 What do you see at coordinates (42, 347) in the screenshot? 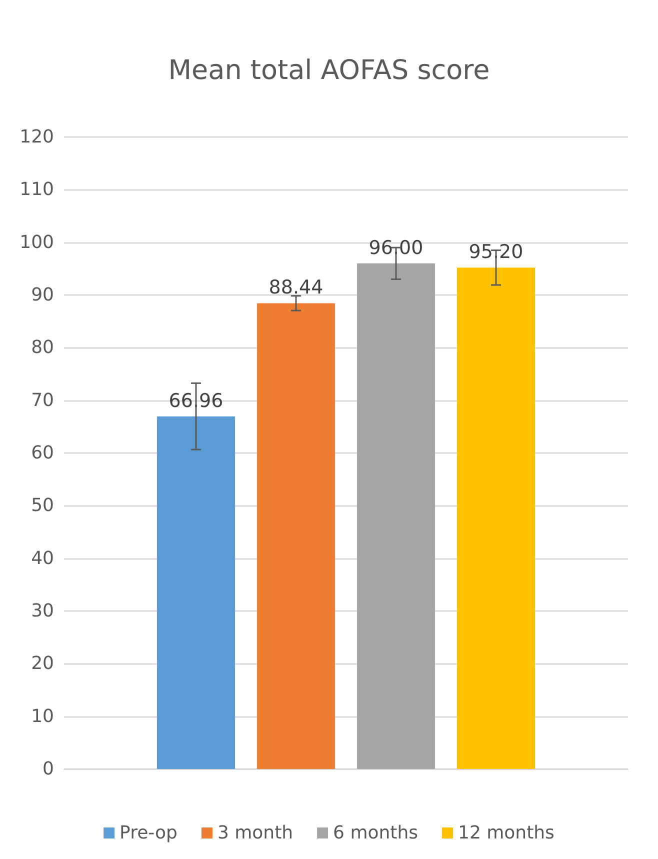
I see `y-tick-label: 80` at bounding box center [42, 347].